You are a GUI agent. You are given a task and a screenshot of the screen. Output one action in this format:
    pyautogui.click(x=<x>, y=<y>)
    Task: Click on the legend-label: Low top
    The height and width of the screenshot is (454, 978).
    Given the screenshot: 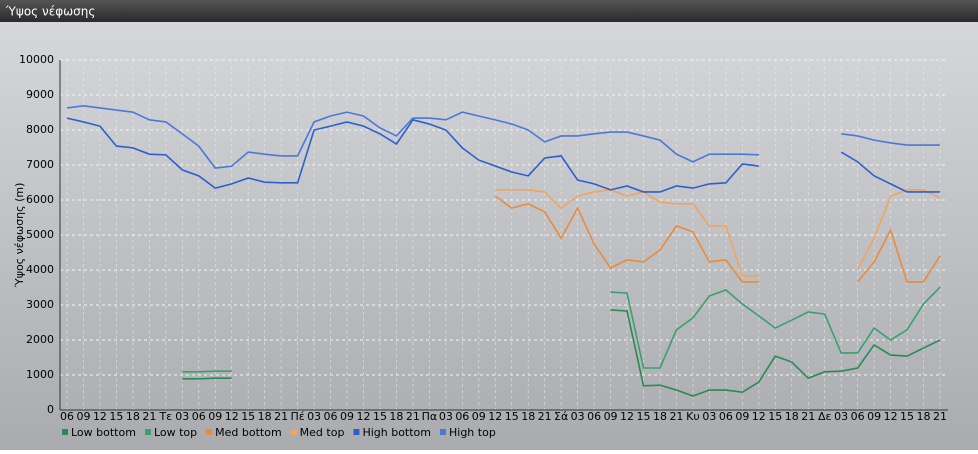 What is the action you would take?
    pyautogui.click(x=175, y=432)
    